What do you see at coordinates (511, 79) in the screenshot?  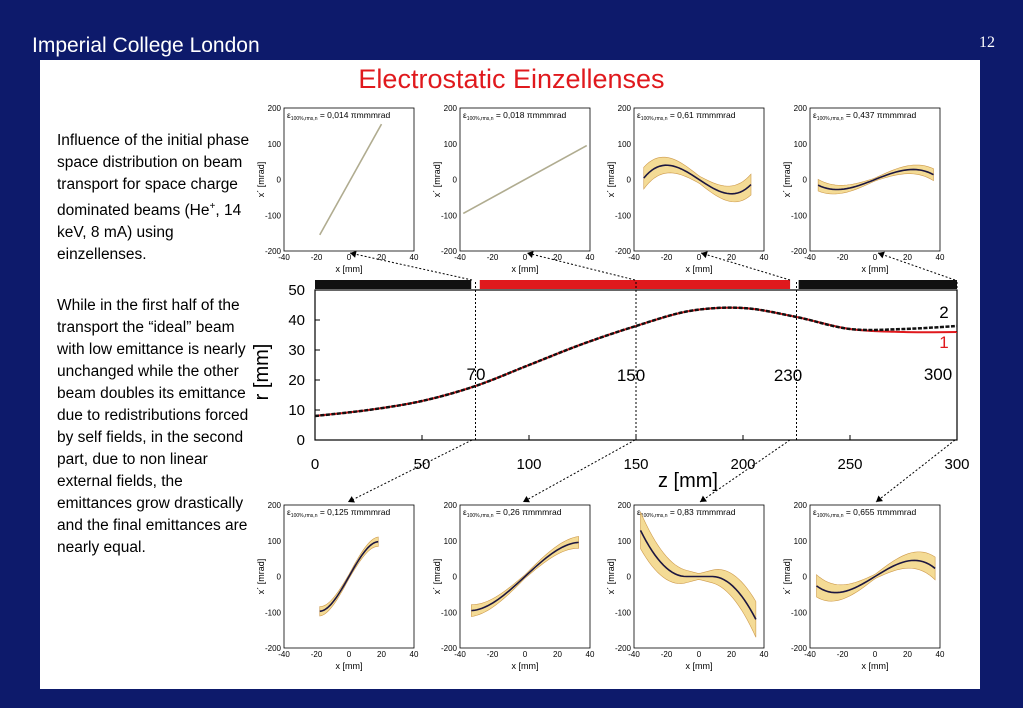 I see `slide-title: Electrostatic Einzellenses` at bounding box center [511, 79].